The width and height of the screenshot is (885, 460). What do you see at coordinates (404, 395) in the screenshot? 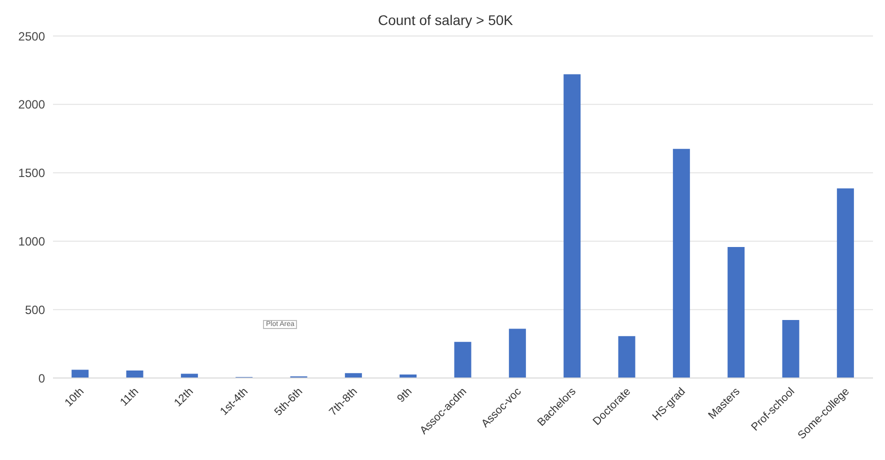
I see `x-tick-label: 9th` at bounding box center [404, 395].